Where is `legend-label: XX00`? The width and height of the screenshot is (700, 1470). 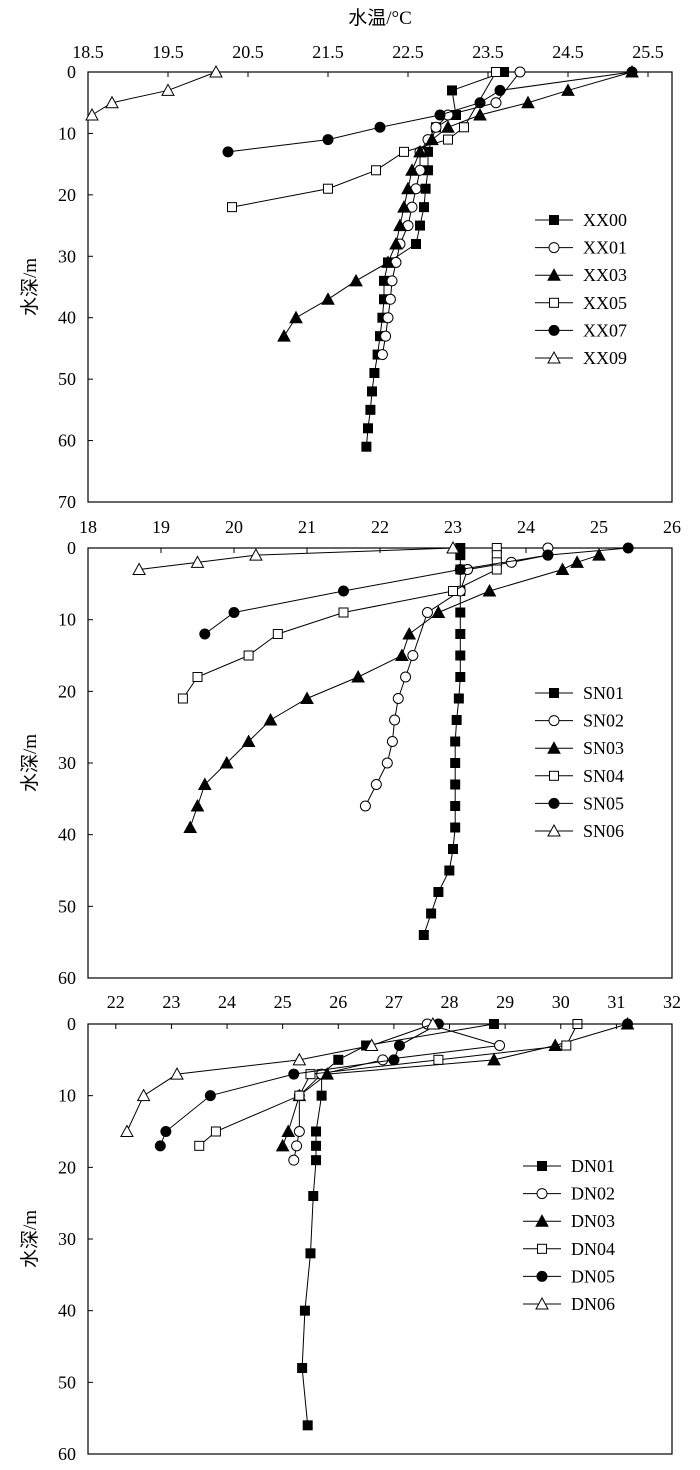
legend-label: XX00 is located at coordinates (605, 220).